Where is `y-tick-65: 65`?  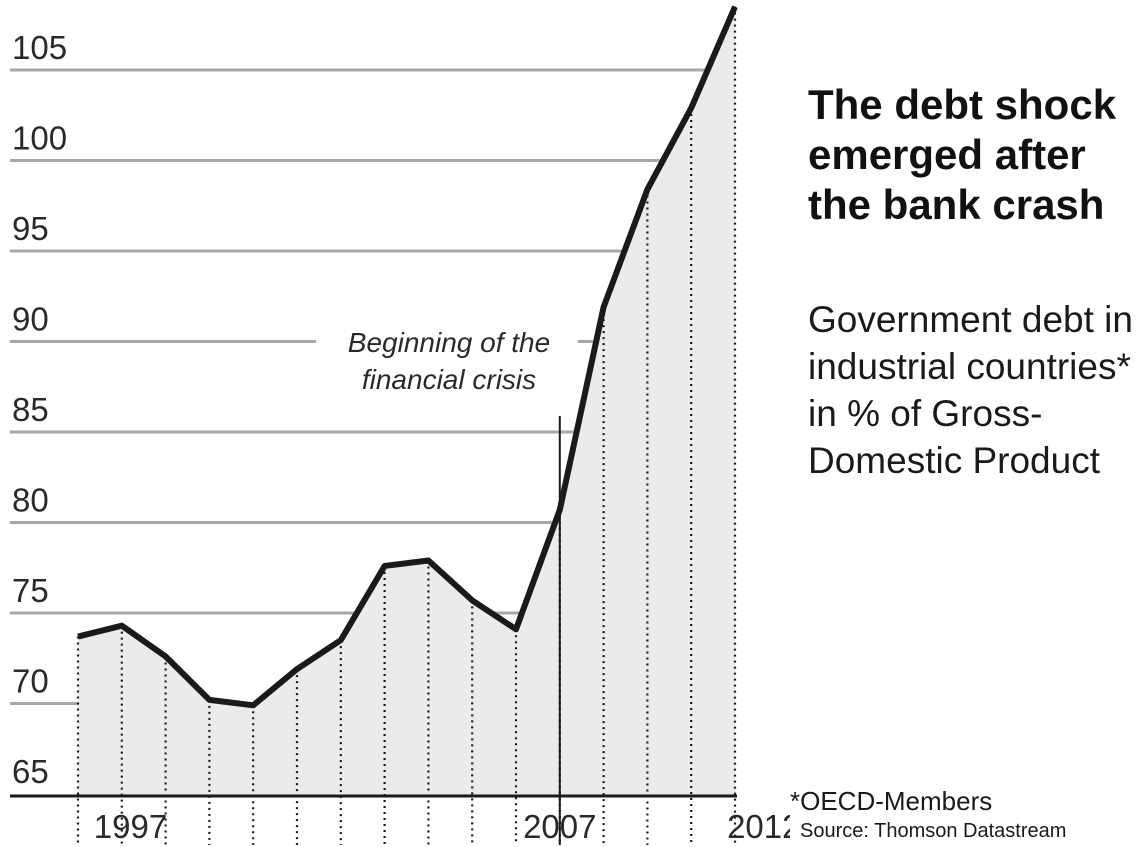
y-tick-65: 65 is located at coordinates (30, 771).